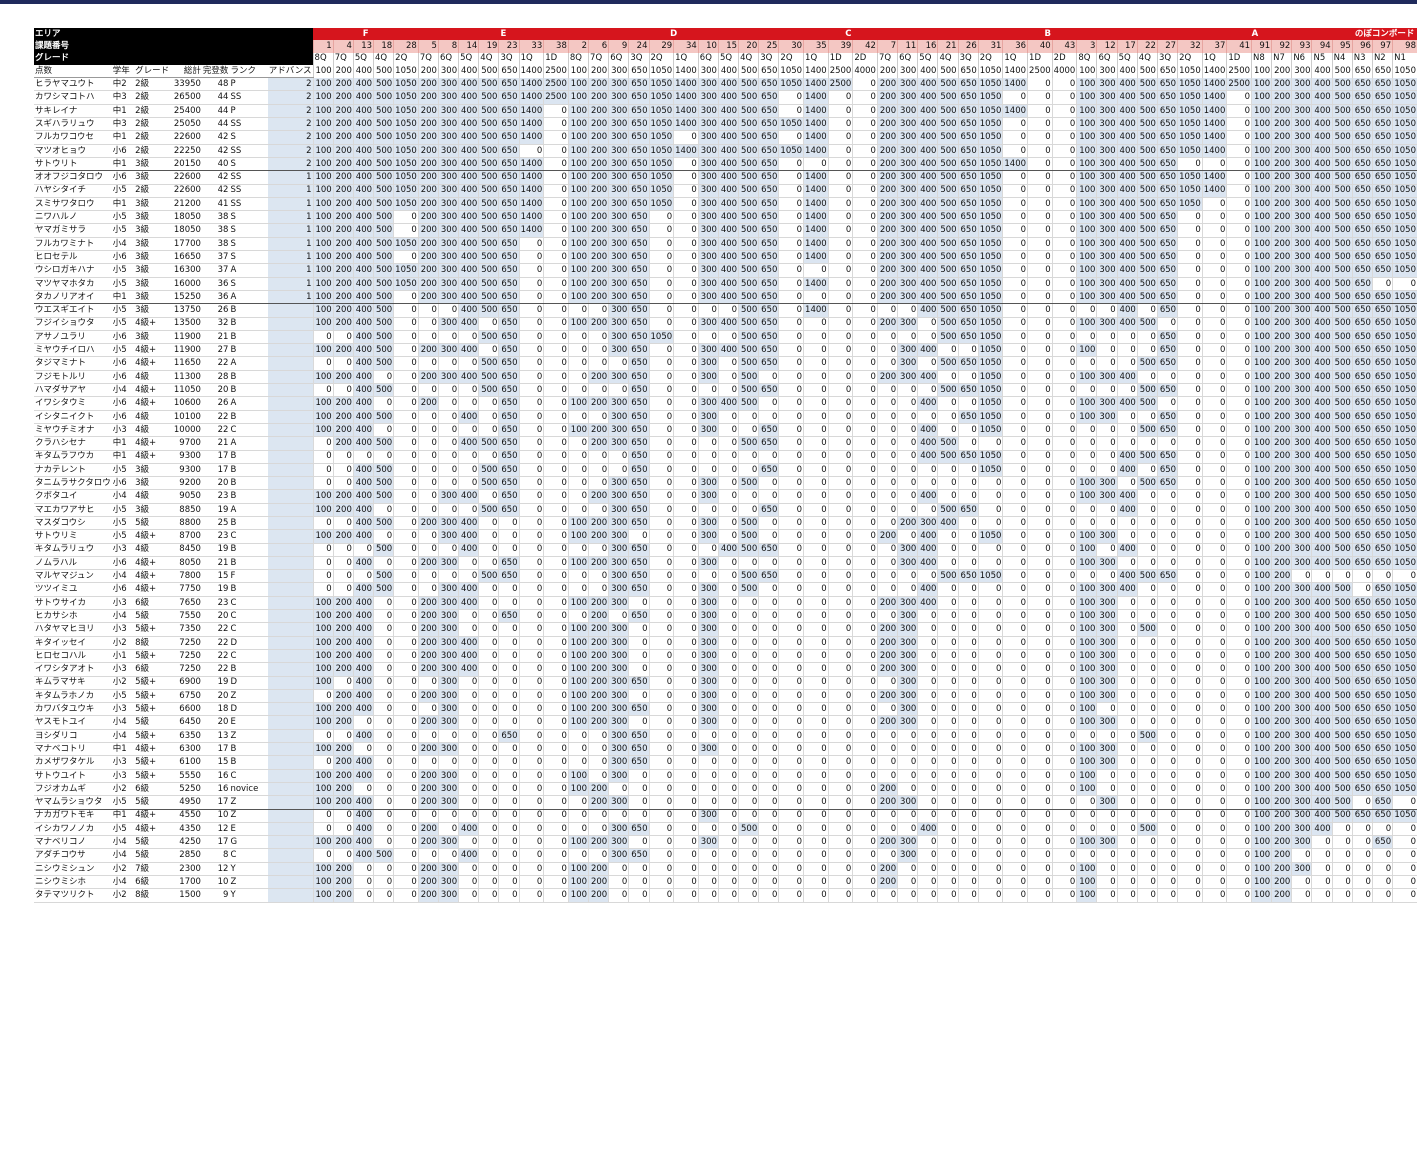 Image resolution: width=1417 pixels, height=1169 pixels. I want to click on problem-points: 500, so click(1342, 71).